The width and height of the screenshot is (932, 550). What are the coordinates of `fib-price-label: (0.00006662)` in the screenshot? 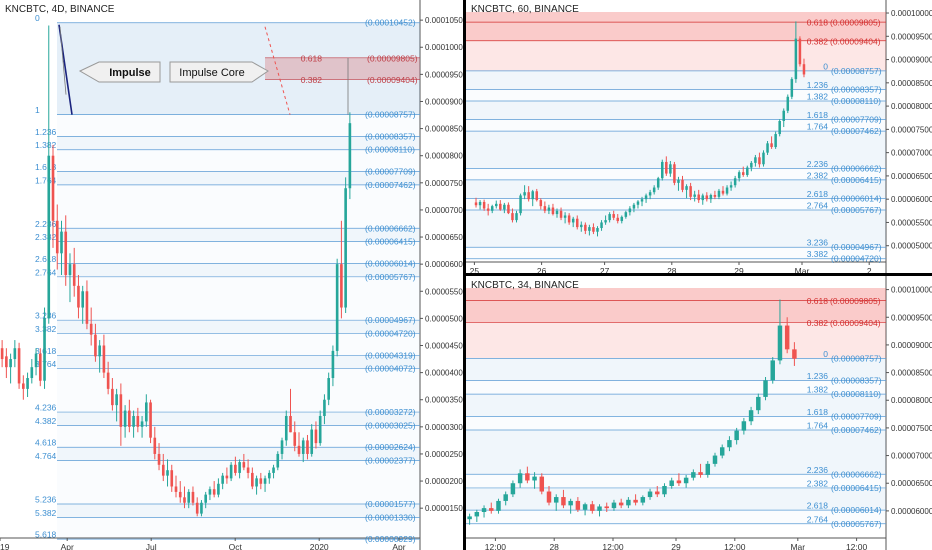 It's located at (856, 168).